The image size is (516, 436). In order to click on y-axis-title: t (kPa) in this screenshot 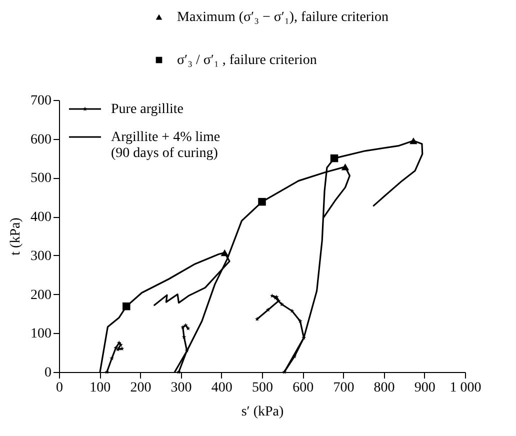, I will do `click(16, 236)`.